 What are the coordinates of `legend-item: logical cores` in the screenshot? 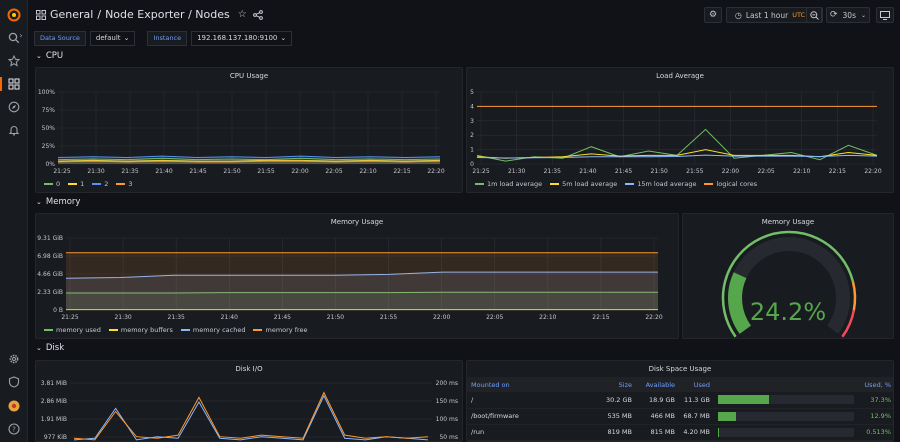 It's located at (730, 184).